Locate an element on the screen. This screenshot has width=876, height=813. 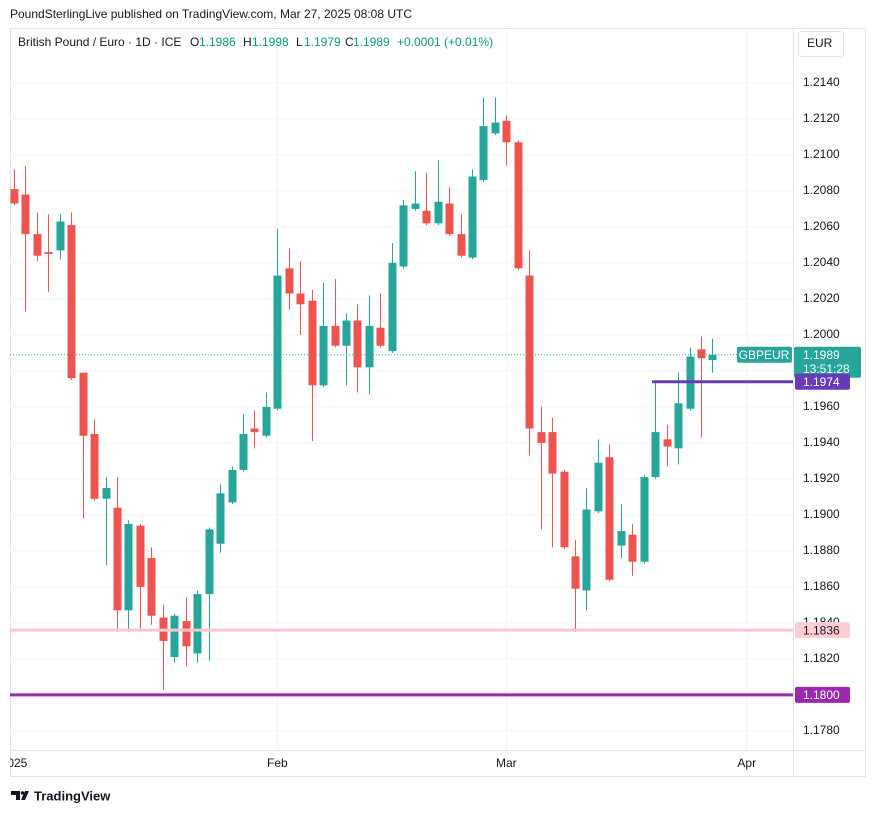
x-tick-label: 2025 is located at coordinates (14, 763).